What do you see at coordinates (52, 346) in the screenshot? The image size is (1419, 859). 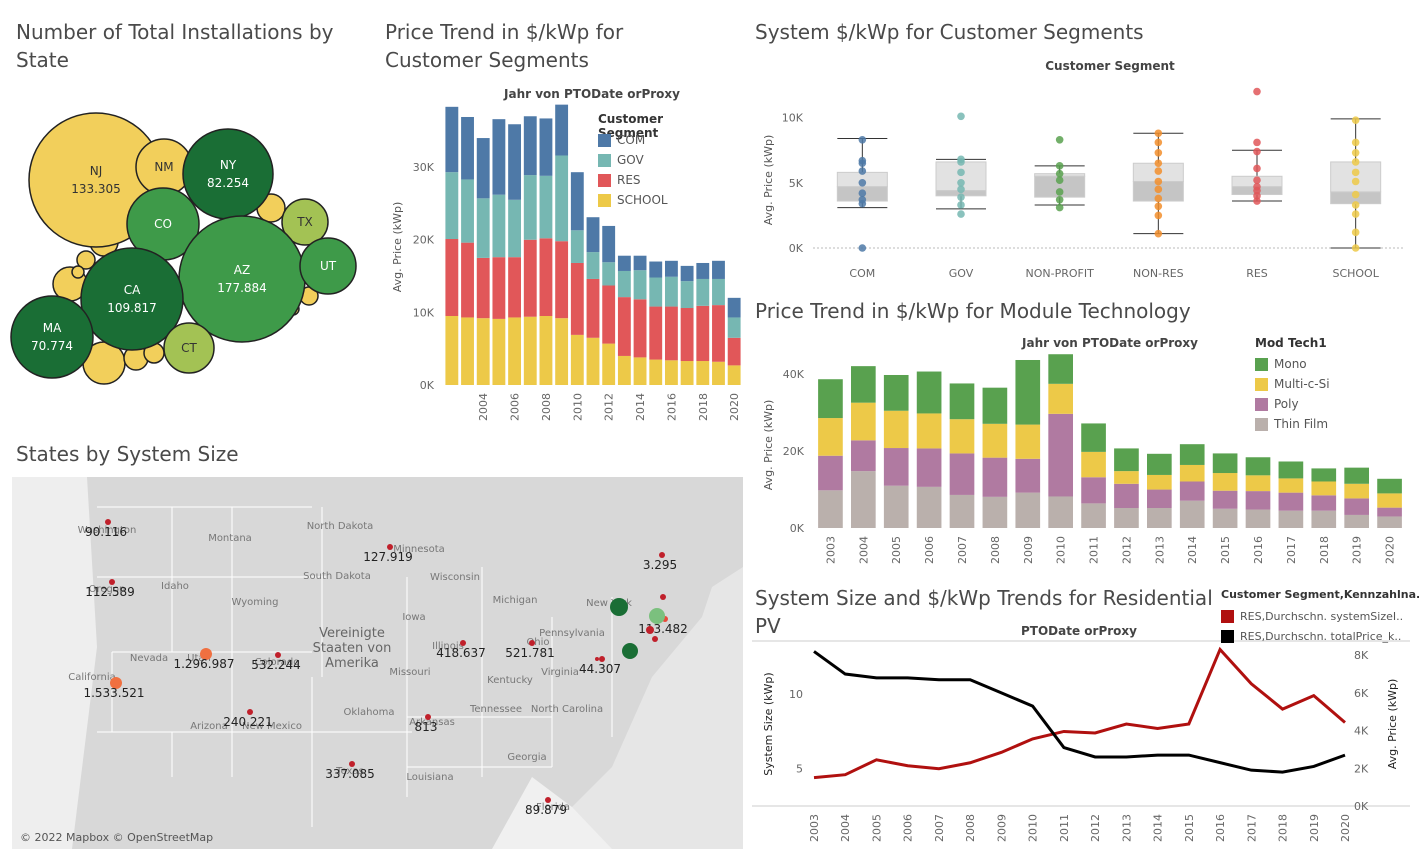 I see `bubble-value-label: 70.774` at bounding box center [52, 346].